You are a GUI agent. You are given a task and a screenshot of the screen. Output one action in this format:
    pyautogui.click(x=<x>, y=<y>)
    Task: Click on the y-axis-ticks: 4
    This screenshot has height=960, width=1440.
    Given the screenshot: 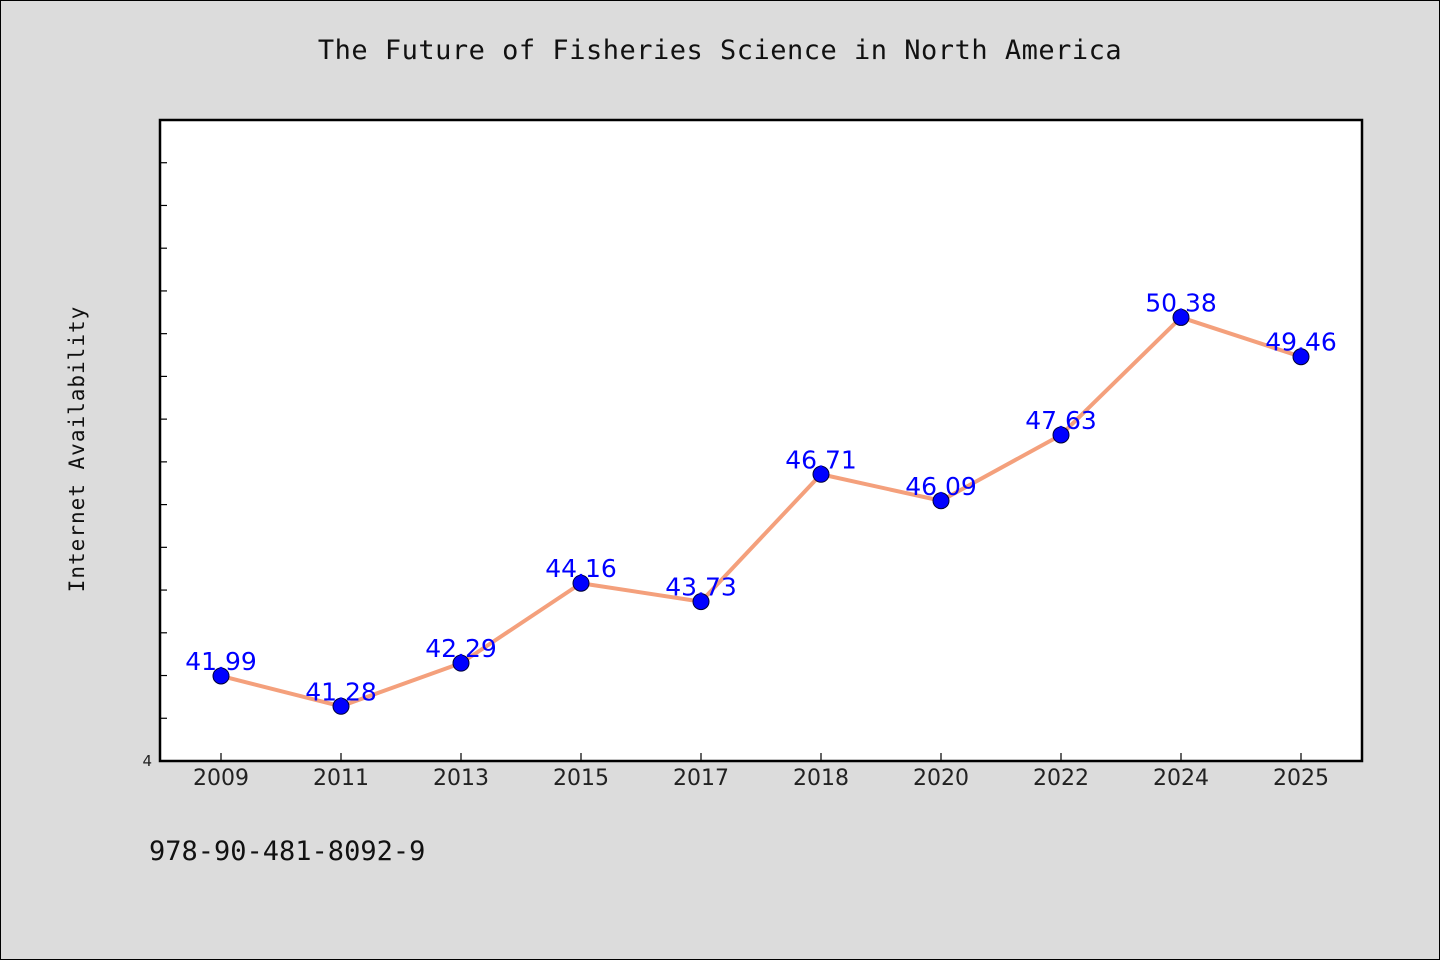 What is the action you would take?
    pyautogui.click(x=154, y=466)
    